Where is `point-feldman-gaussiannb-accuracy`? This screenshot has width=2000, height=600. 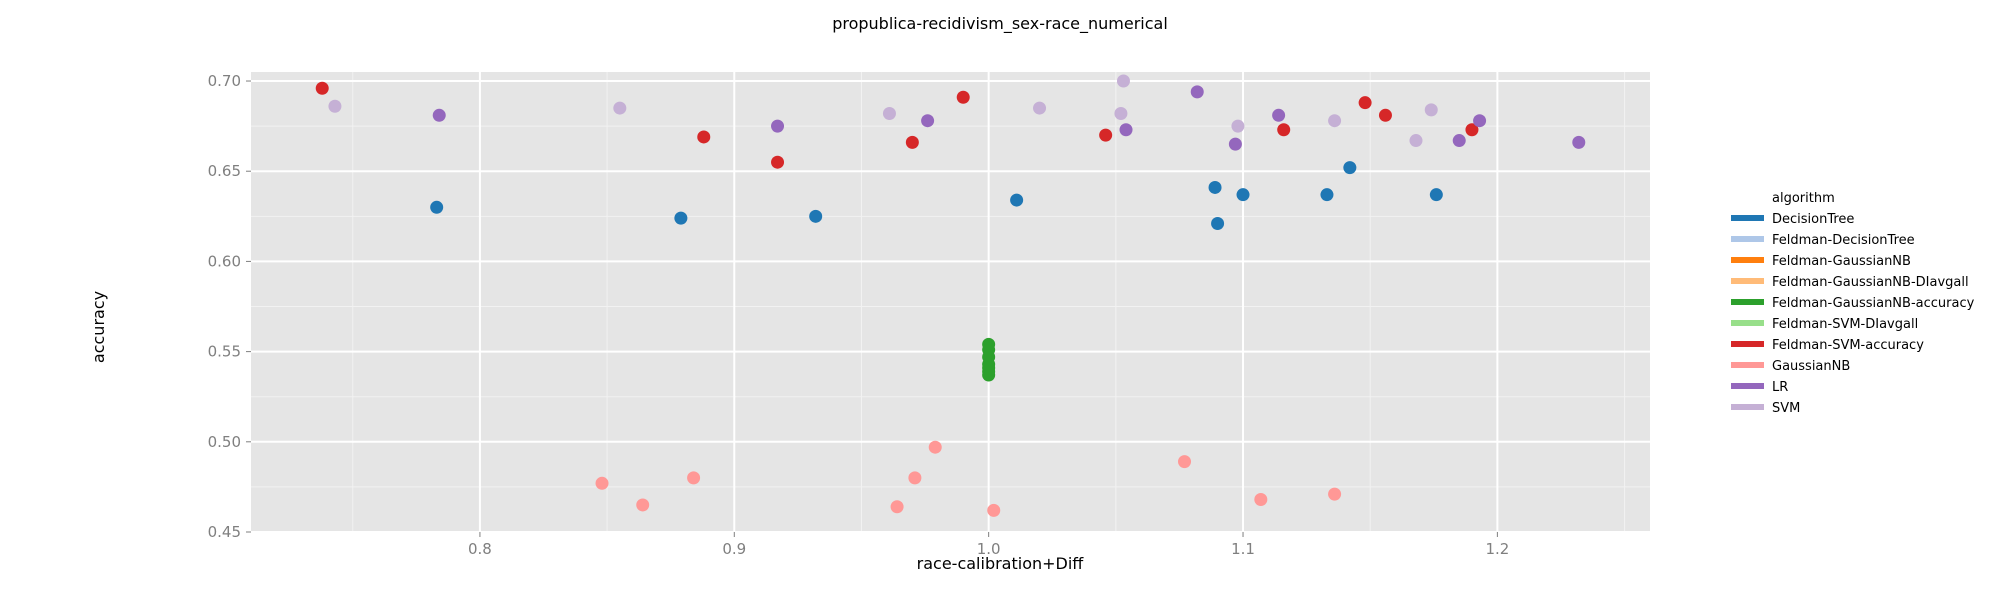
point-feldman-gaussiannb-accuracy is located at coordinates (989, 375).